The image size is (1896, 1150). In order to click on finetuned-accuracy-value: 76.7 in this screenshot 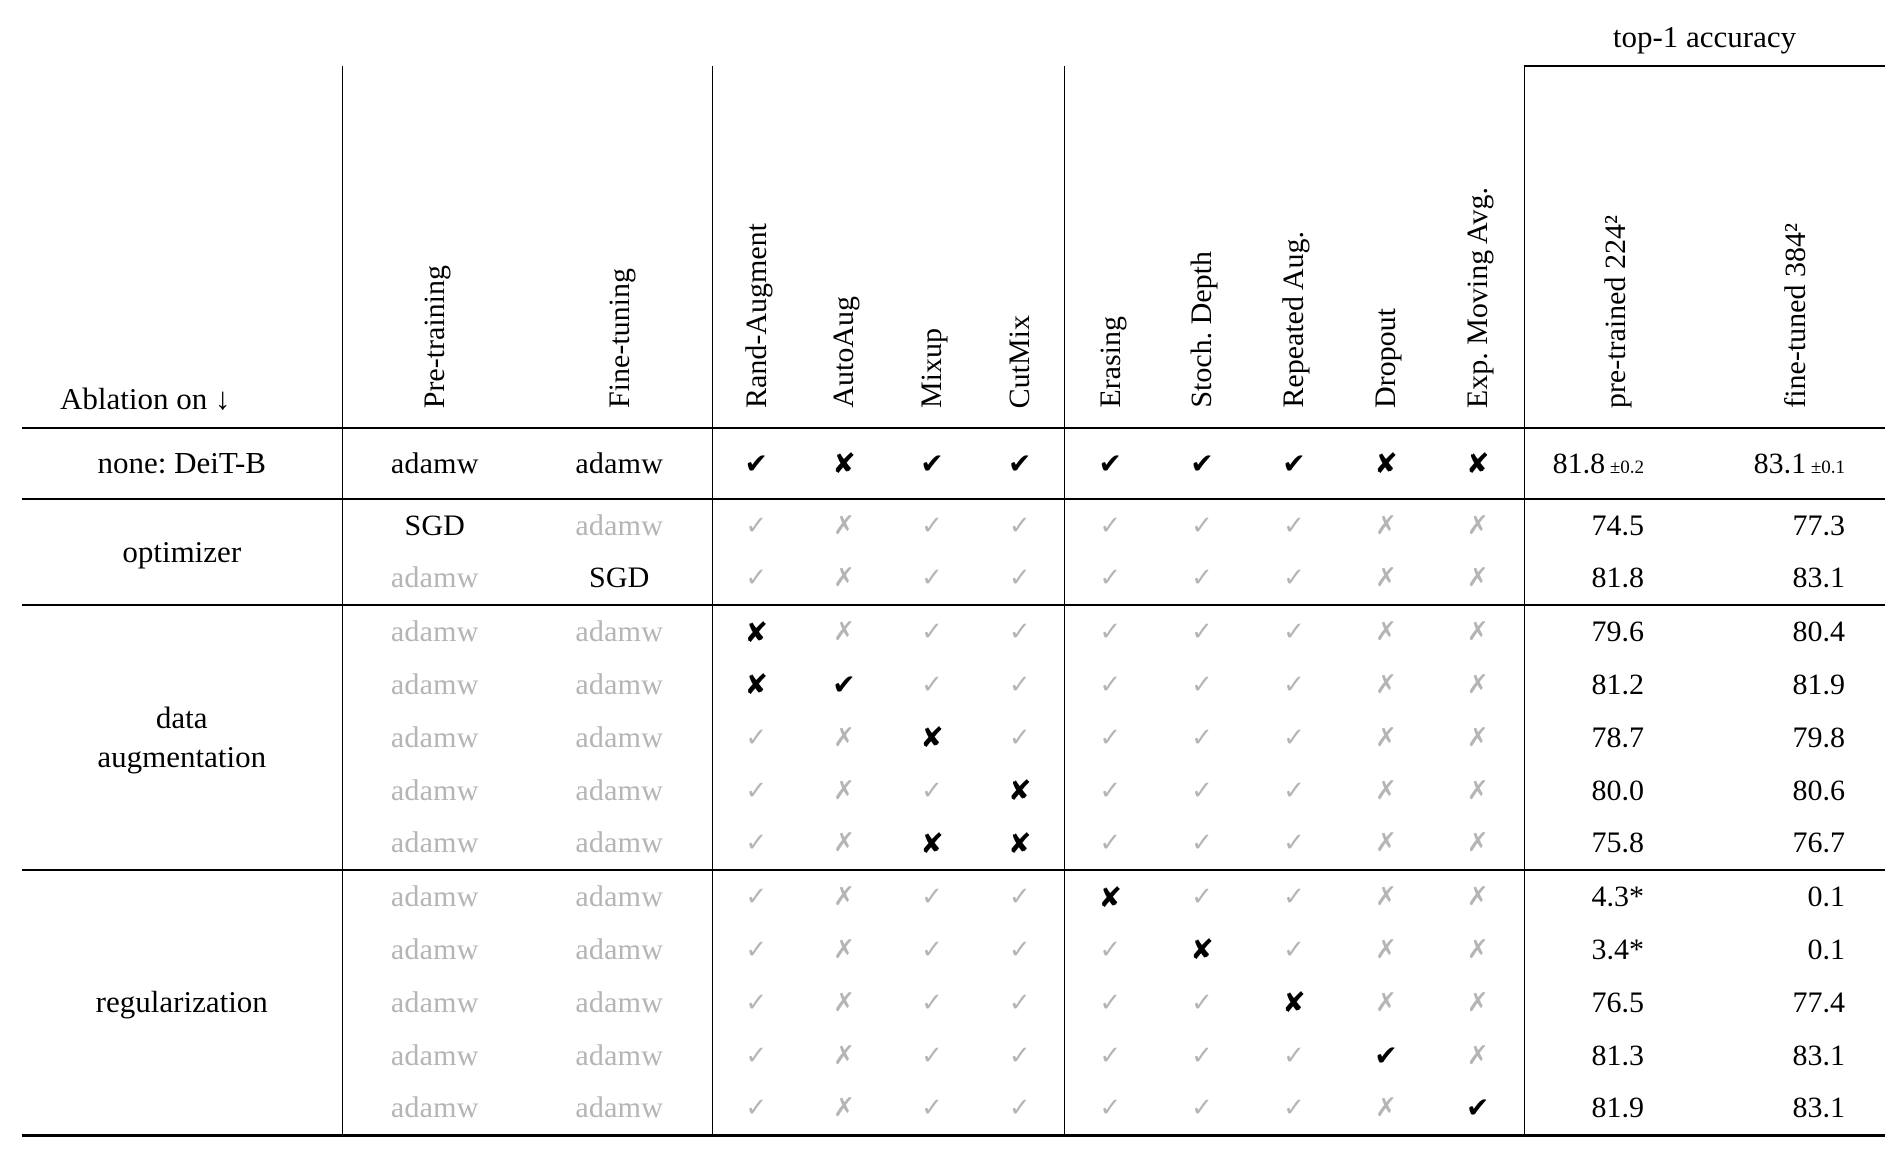, I will do `click(1795, 843)`.